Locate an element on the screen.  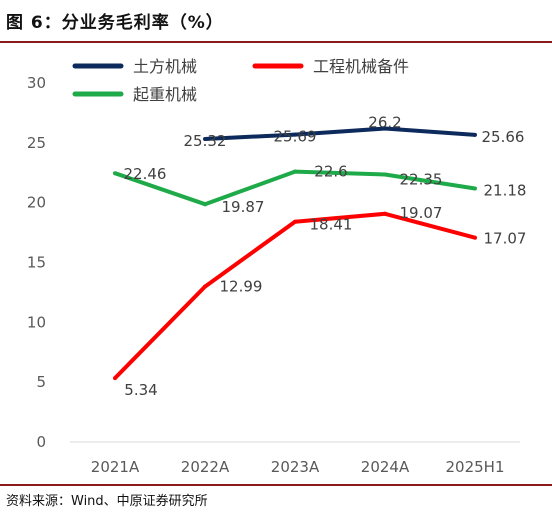
data-label-s2-2022A: 12.99 is located at coordinates (241, 287).